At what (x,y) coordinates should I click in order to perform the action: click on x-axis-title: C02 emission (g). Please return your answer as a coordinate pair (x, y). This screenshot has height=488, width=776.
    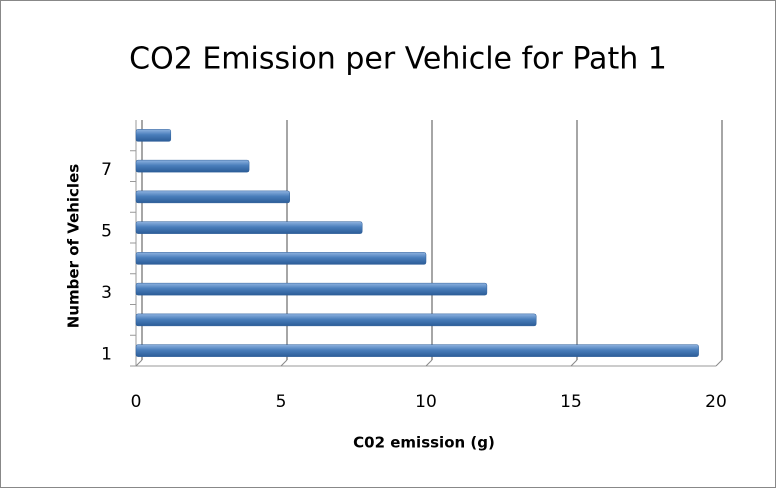
    Looking at the image, I should click on (424, 443).